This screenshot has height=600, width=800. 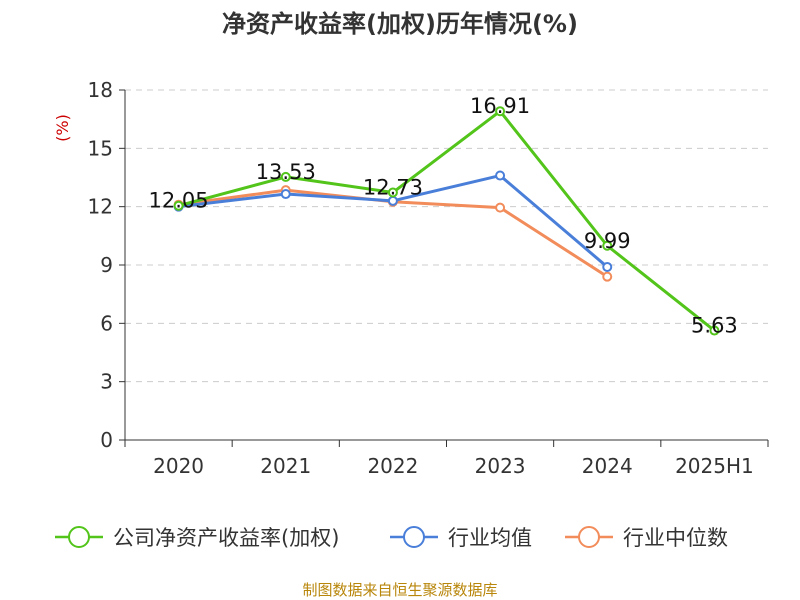 What do you see at coordinates (106, 382) in the screenshot?
I see `y-tick-label-3: 3` at bounding box center [106, 382].